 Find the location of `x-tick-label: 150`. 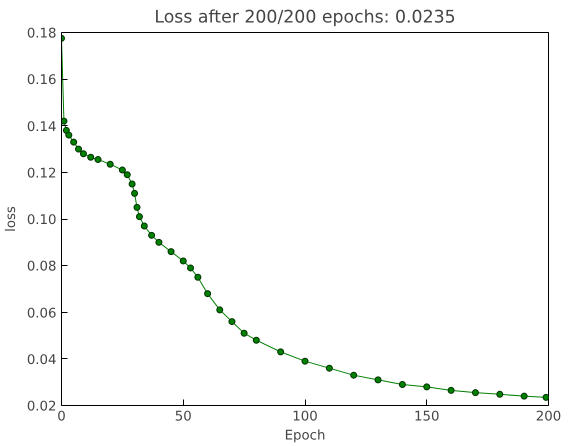

x-tick-label: 150 is located at coordinates (427, 417).